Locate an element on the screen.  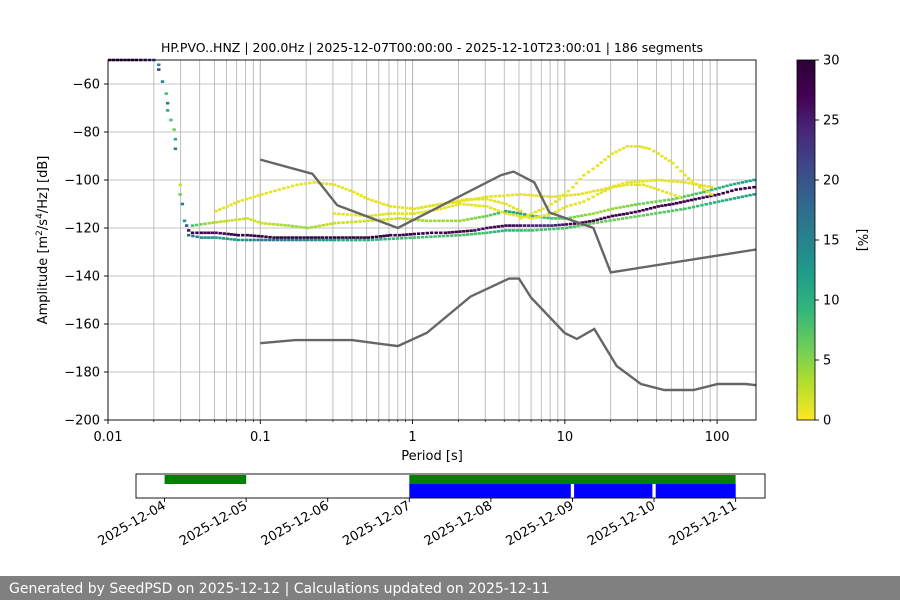
timeline-tick-label: 2025-12-04 is located at coordinates (132, 523).